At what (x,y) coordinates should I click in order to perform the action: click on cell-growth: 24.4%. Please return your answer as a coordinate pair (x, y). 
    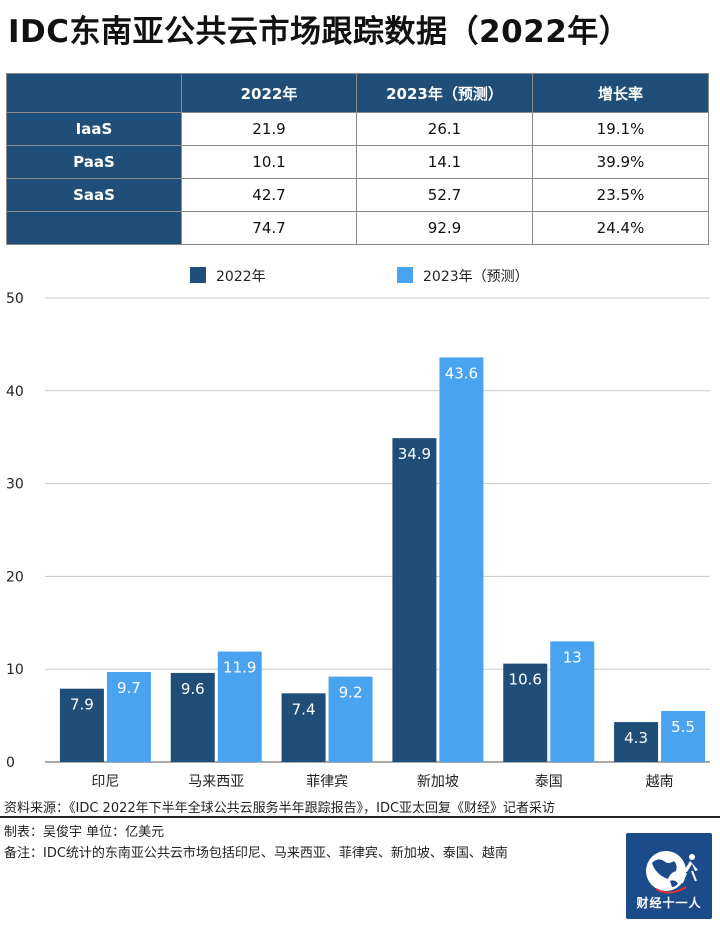
    Looking at the image, I should click on (620, 228).